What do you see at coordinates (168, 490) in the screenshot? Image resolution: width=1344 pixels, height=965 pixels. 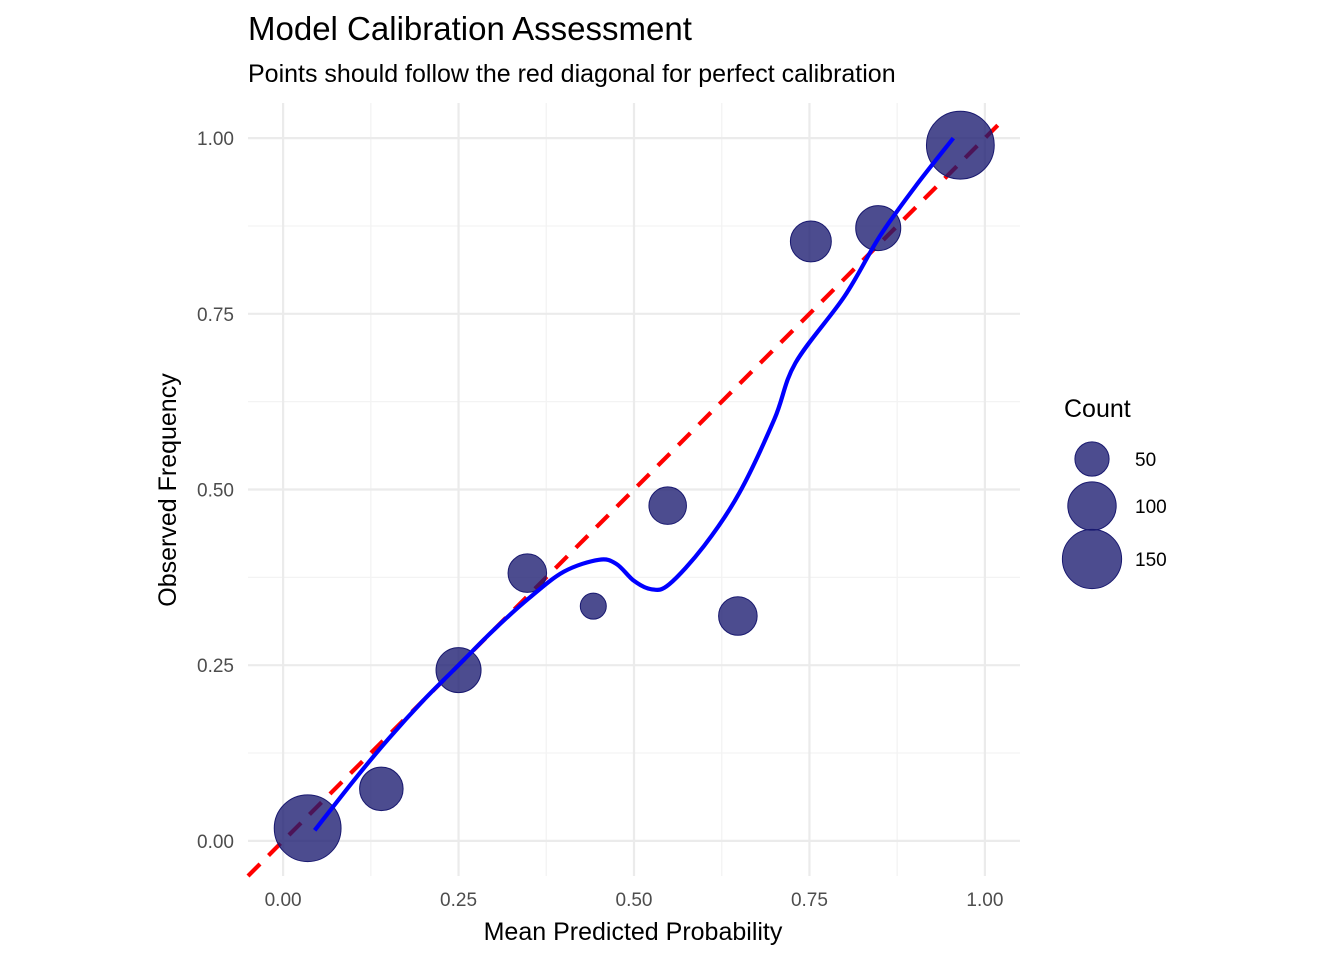 I see `y-axis-title: Observed Frequency` at bounding box center [168, 490].